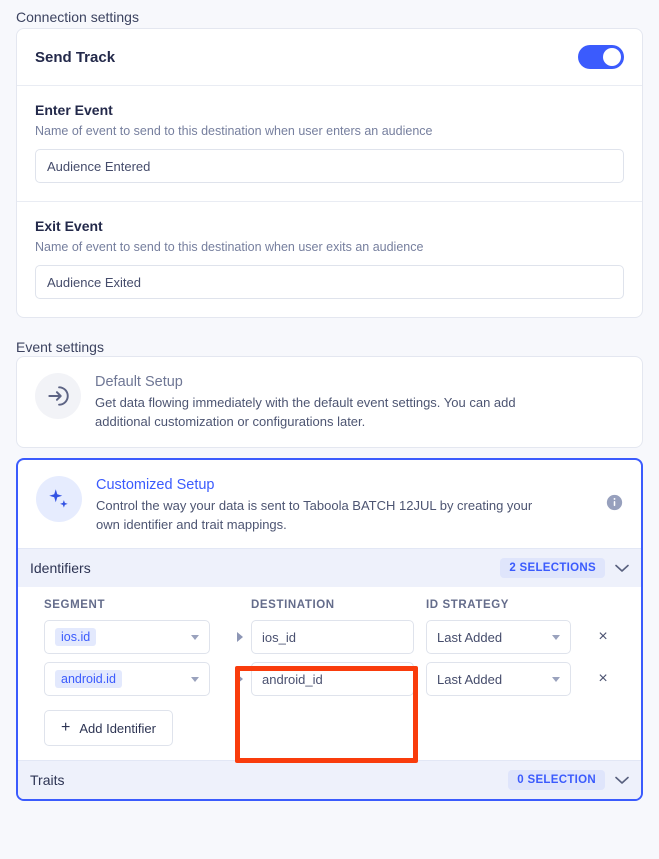 This screenshot has height=859, width=659. I want to click on event-settings-title: Event settings, so click(60, 347).